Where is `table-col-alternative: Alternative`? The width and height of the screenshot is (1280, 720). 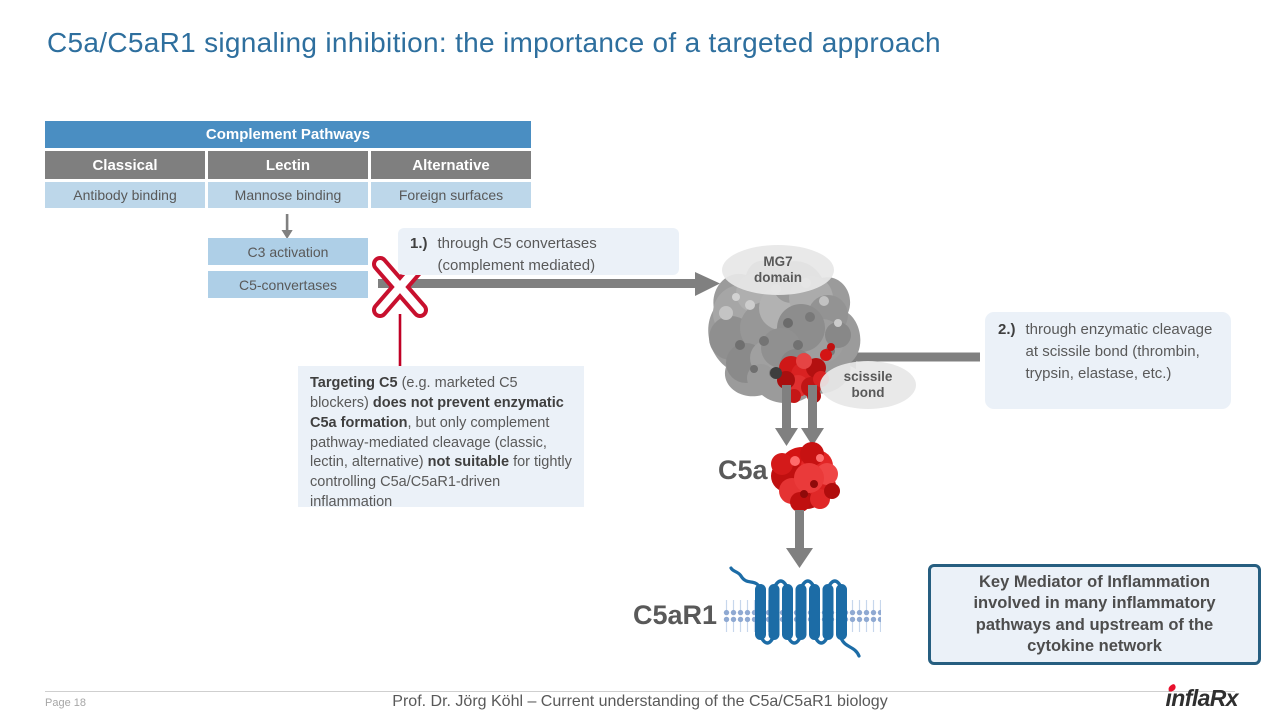 table-col-alternative: Alternative is located at coordinates (451, 165).